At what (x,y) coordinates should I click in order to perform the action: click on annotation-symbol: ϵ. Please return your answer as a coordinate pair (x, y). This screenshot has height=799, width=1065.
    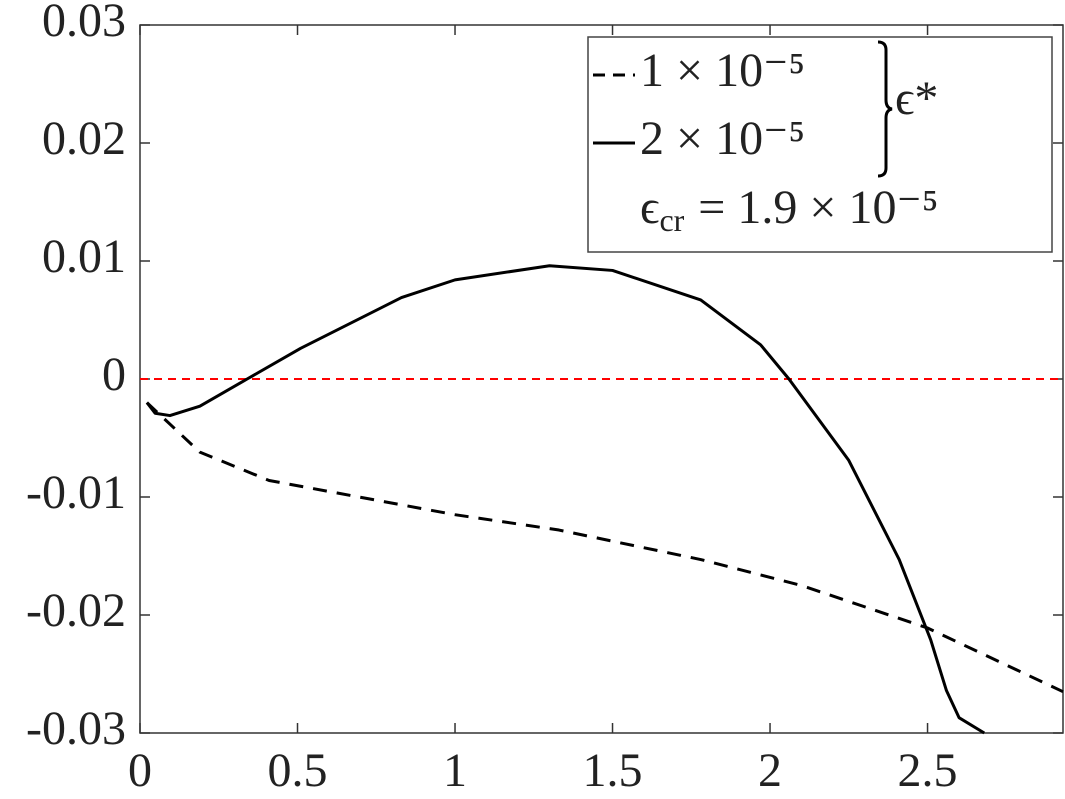
    Looking at the image, I should click on (649, 207).